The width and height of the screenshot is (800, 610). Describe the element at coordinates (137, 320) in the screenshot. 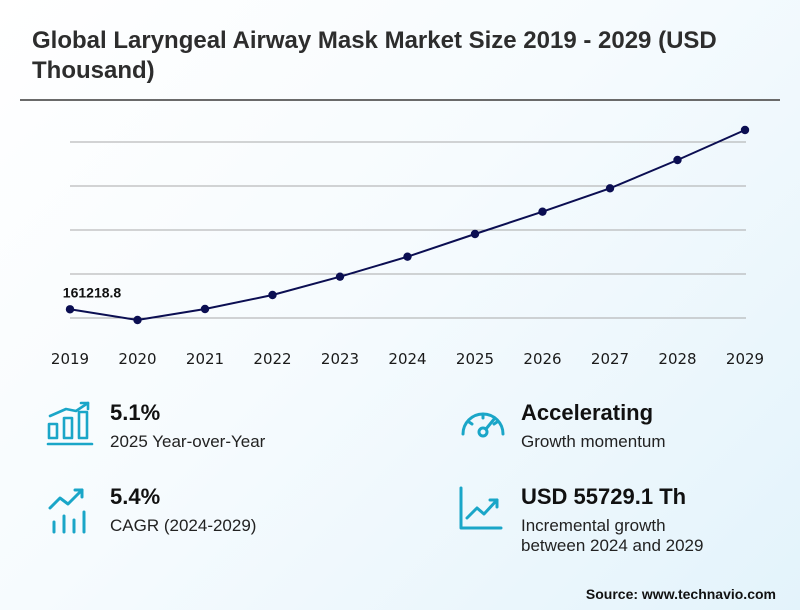

I see `data-point-2020` at that location.